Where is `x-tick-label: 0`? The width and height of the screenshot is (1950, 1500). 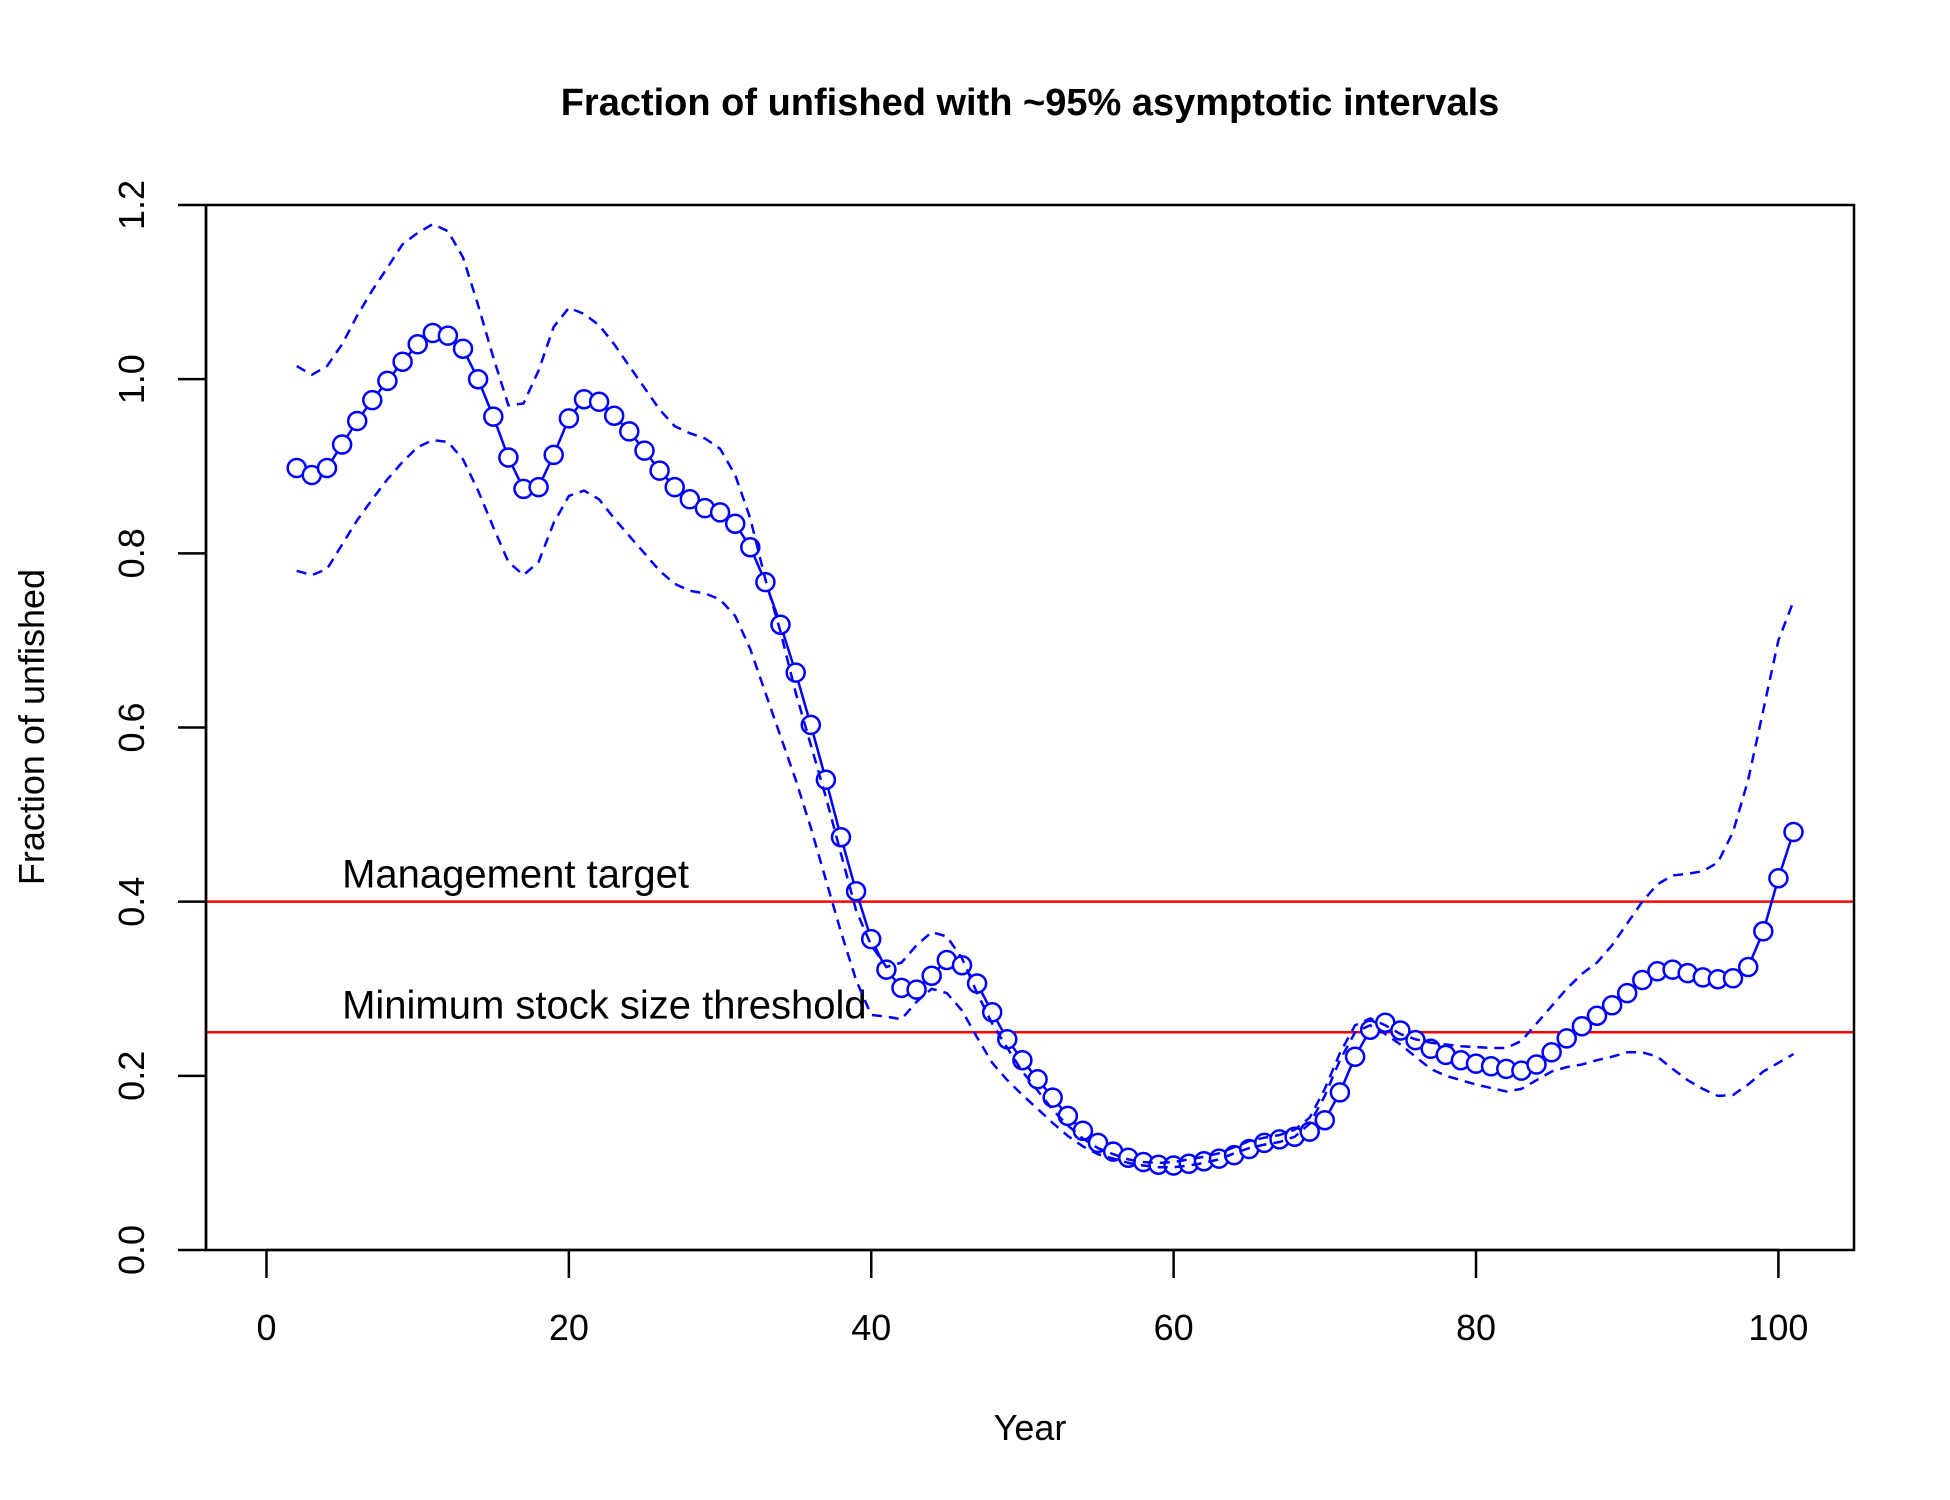
x-tick-label: 0 is located at coordinates (266, 1327).